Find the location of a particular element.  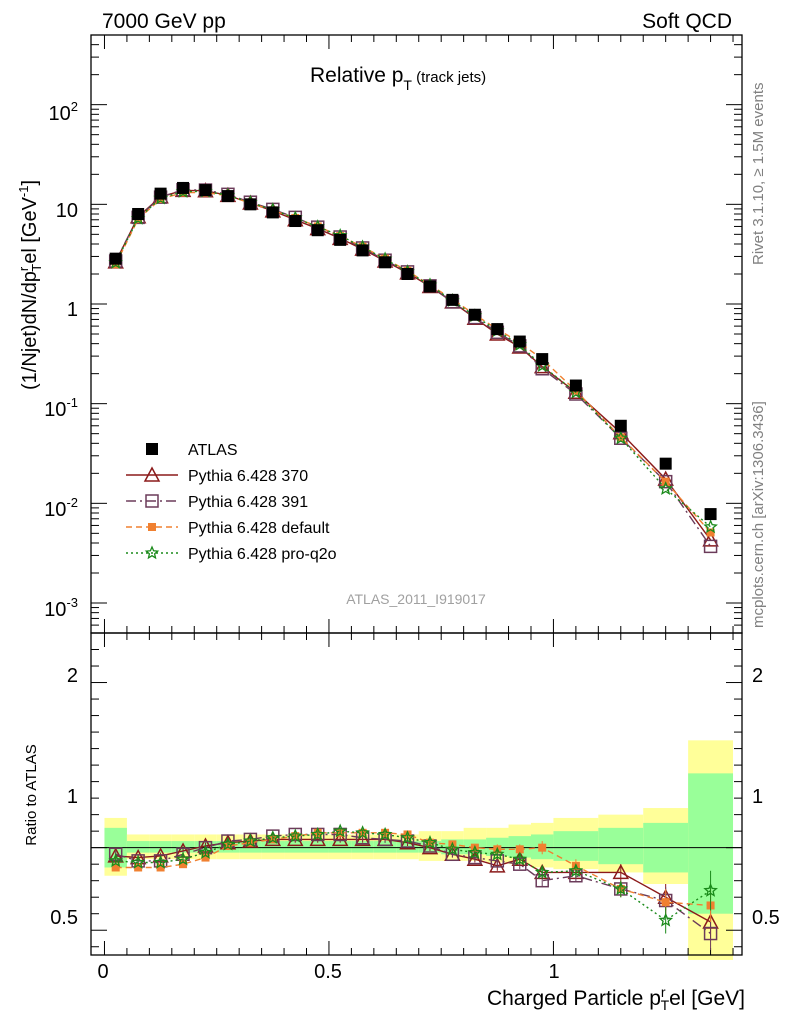

y-tick-label-1: 1 is located at coordinates (72, 310).